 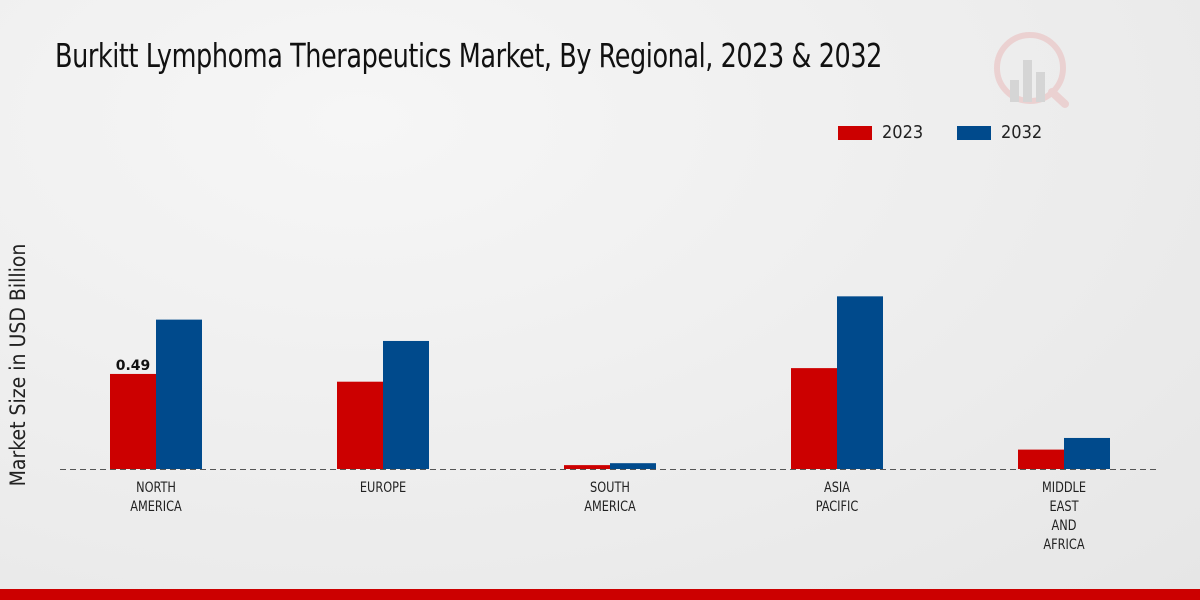 I want to click on watermark-logo-icon, so click(x=1031, y=70).